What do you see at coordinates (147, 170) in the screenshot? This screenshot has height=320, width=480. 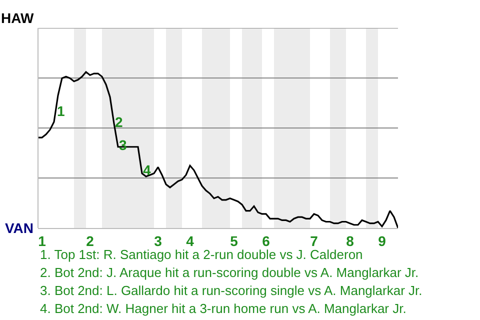 I see `annotation: 4` at bounding box center [147, 170].